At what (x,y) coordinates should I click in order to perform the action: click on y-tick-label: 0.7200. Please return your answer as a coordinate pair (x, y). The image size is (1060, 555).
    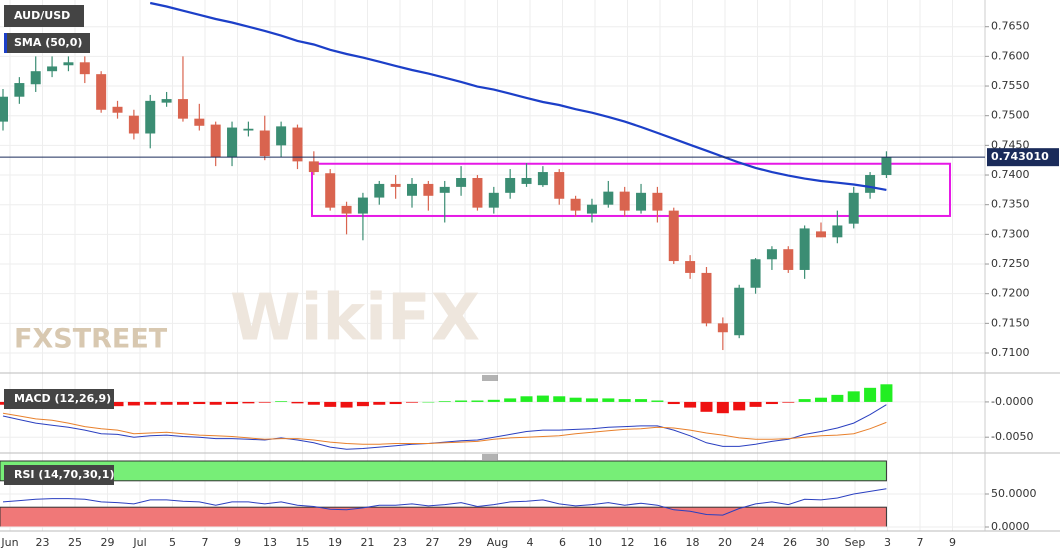
    Looking at the image, I should click on (1010, 293).